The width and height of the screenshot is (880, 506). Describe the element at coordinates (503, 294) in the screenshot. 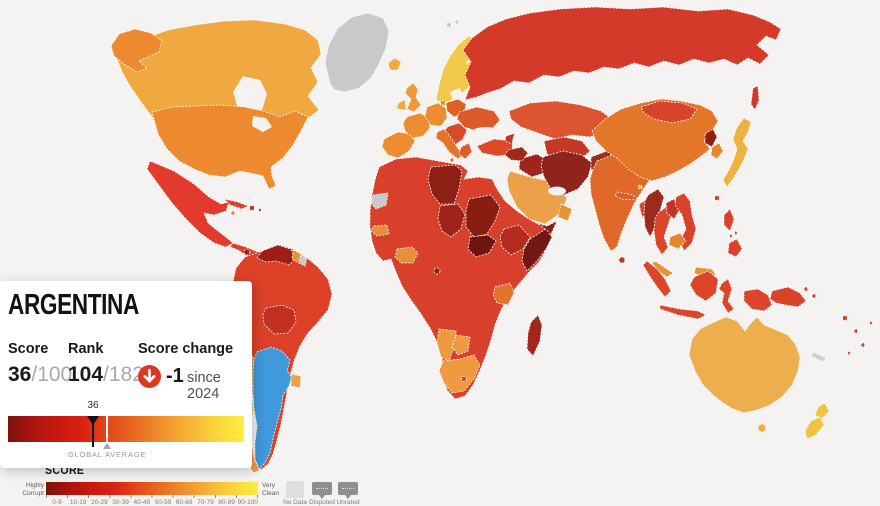

I see `country-tanzania` at that location.